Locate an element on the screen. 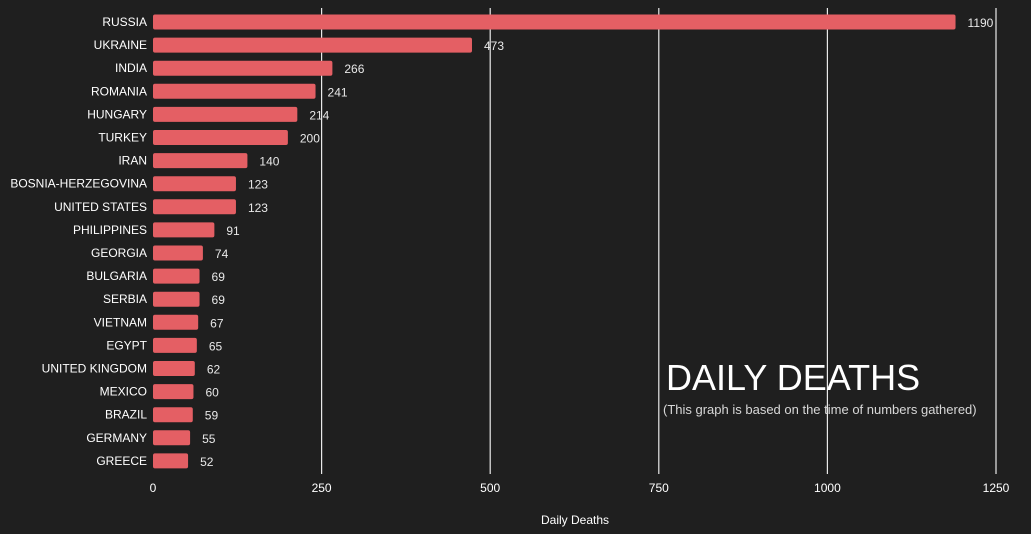 The width and height of the screenshot is (1031, 534). value-label: 473 is located at coordinates (494, 46).